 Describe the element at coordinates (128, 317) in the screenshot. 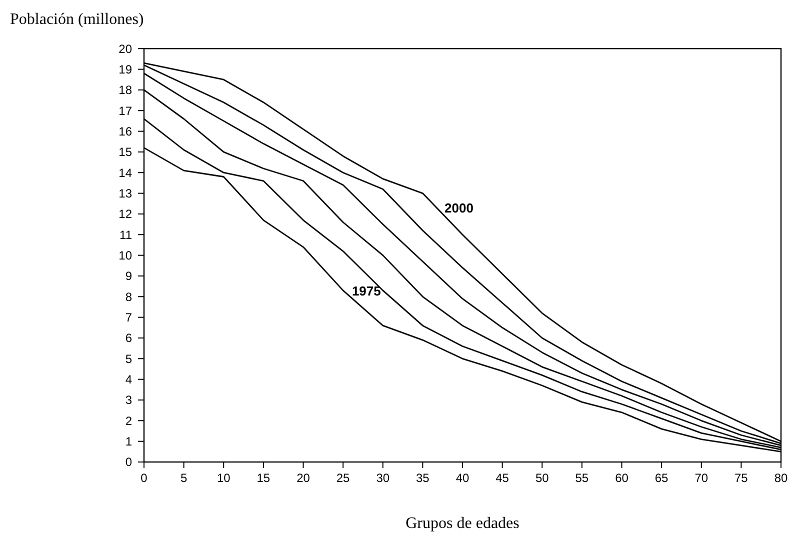

I see `y-tick-label: 7` at that location.